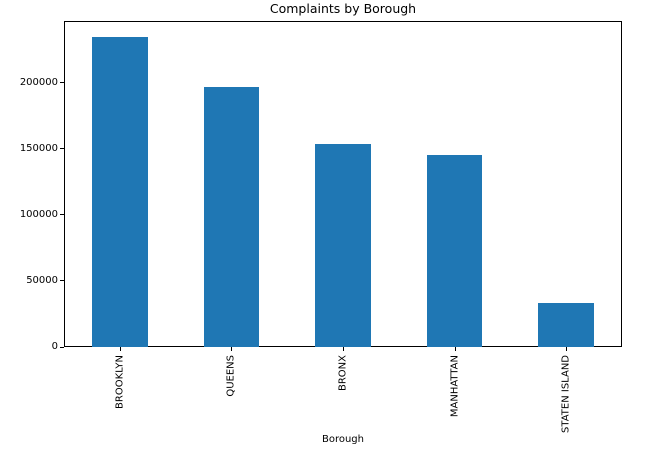 This screenshot has height=457, width=649. I want to click on x-axis-label: Borough, so click(342, 439).